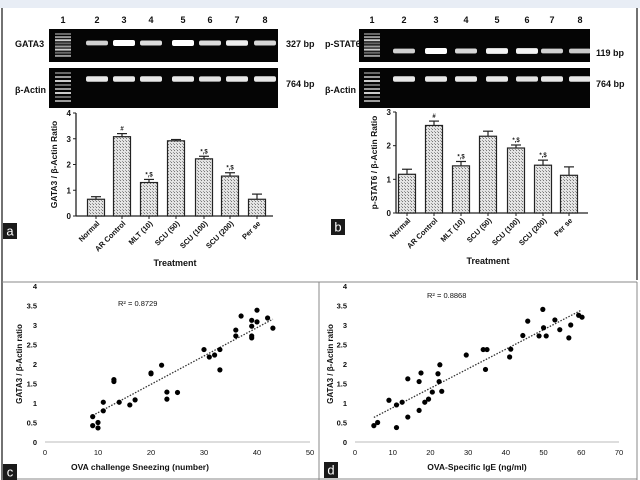  What do you see at coordinates (29, 44) in the screenshot?
I see `target-gene-label: GATA3` at bounding box center [29, 44].